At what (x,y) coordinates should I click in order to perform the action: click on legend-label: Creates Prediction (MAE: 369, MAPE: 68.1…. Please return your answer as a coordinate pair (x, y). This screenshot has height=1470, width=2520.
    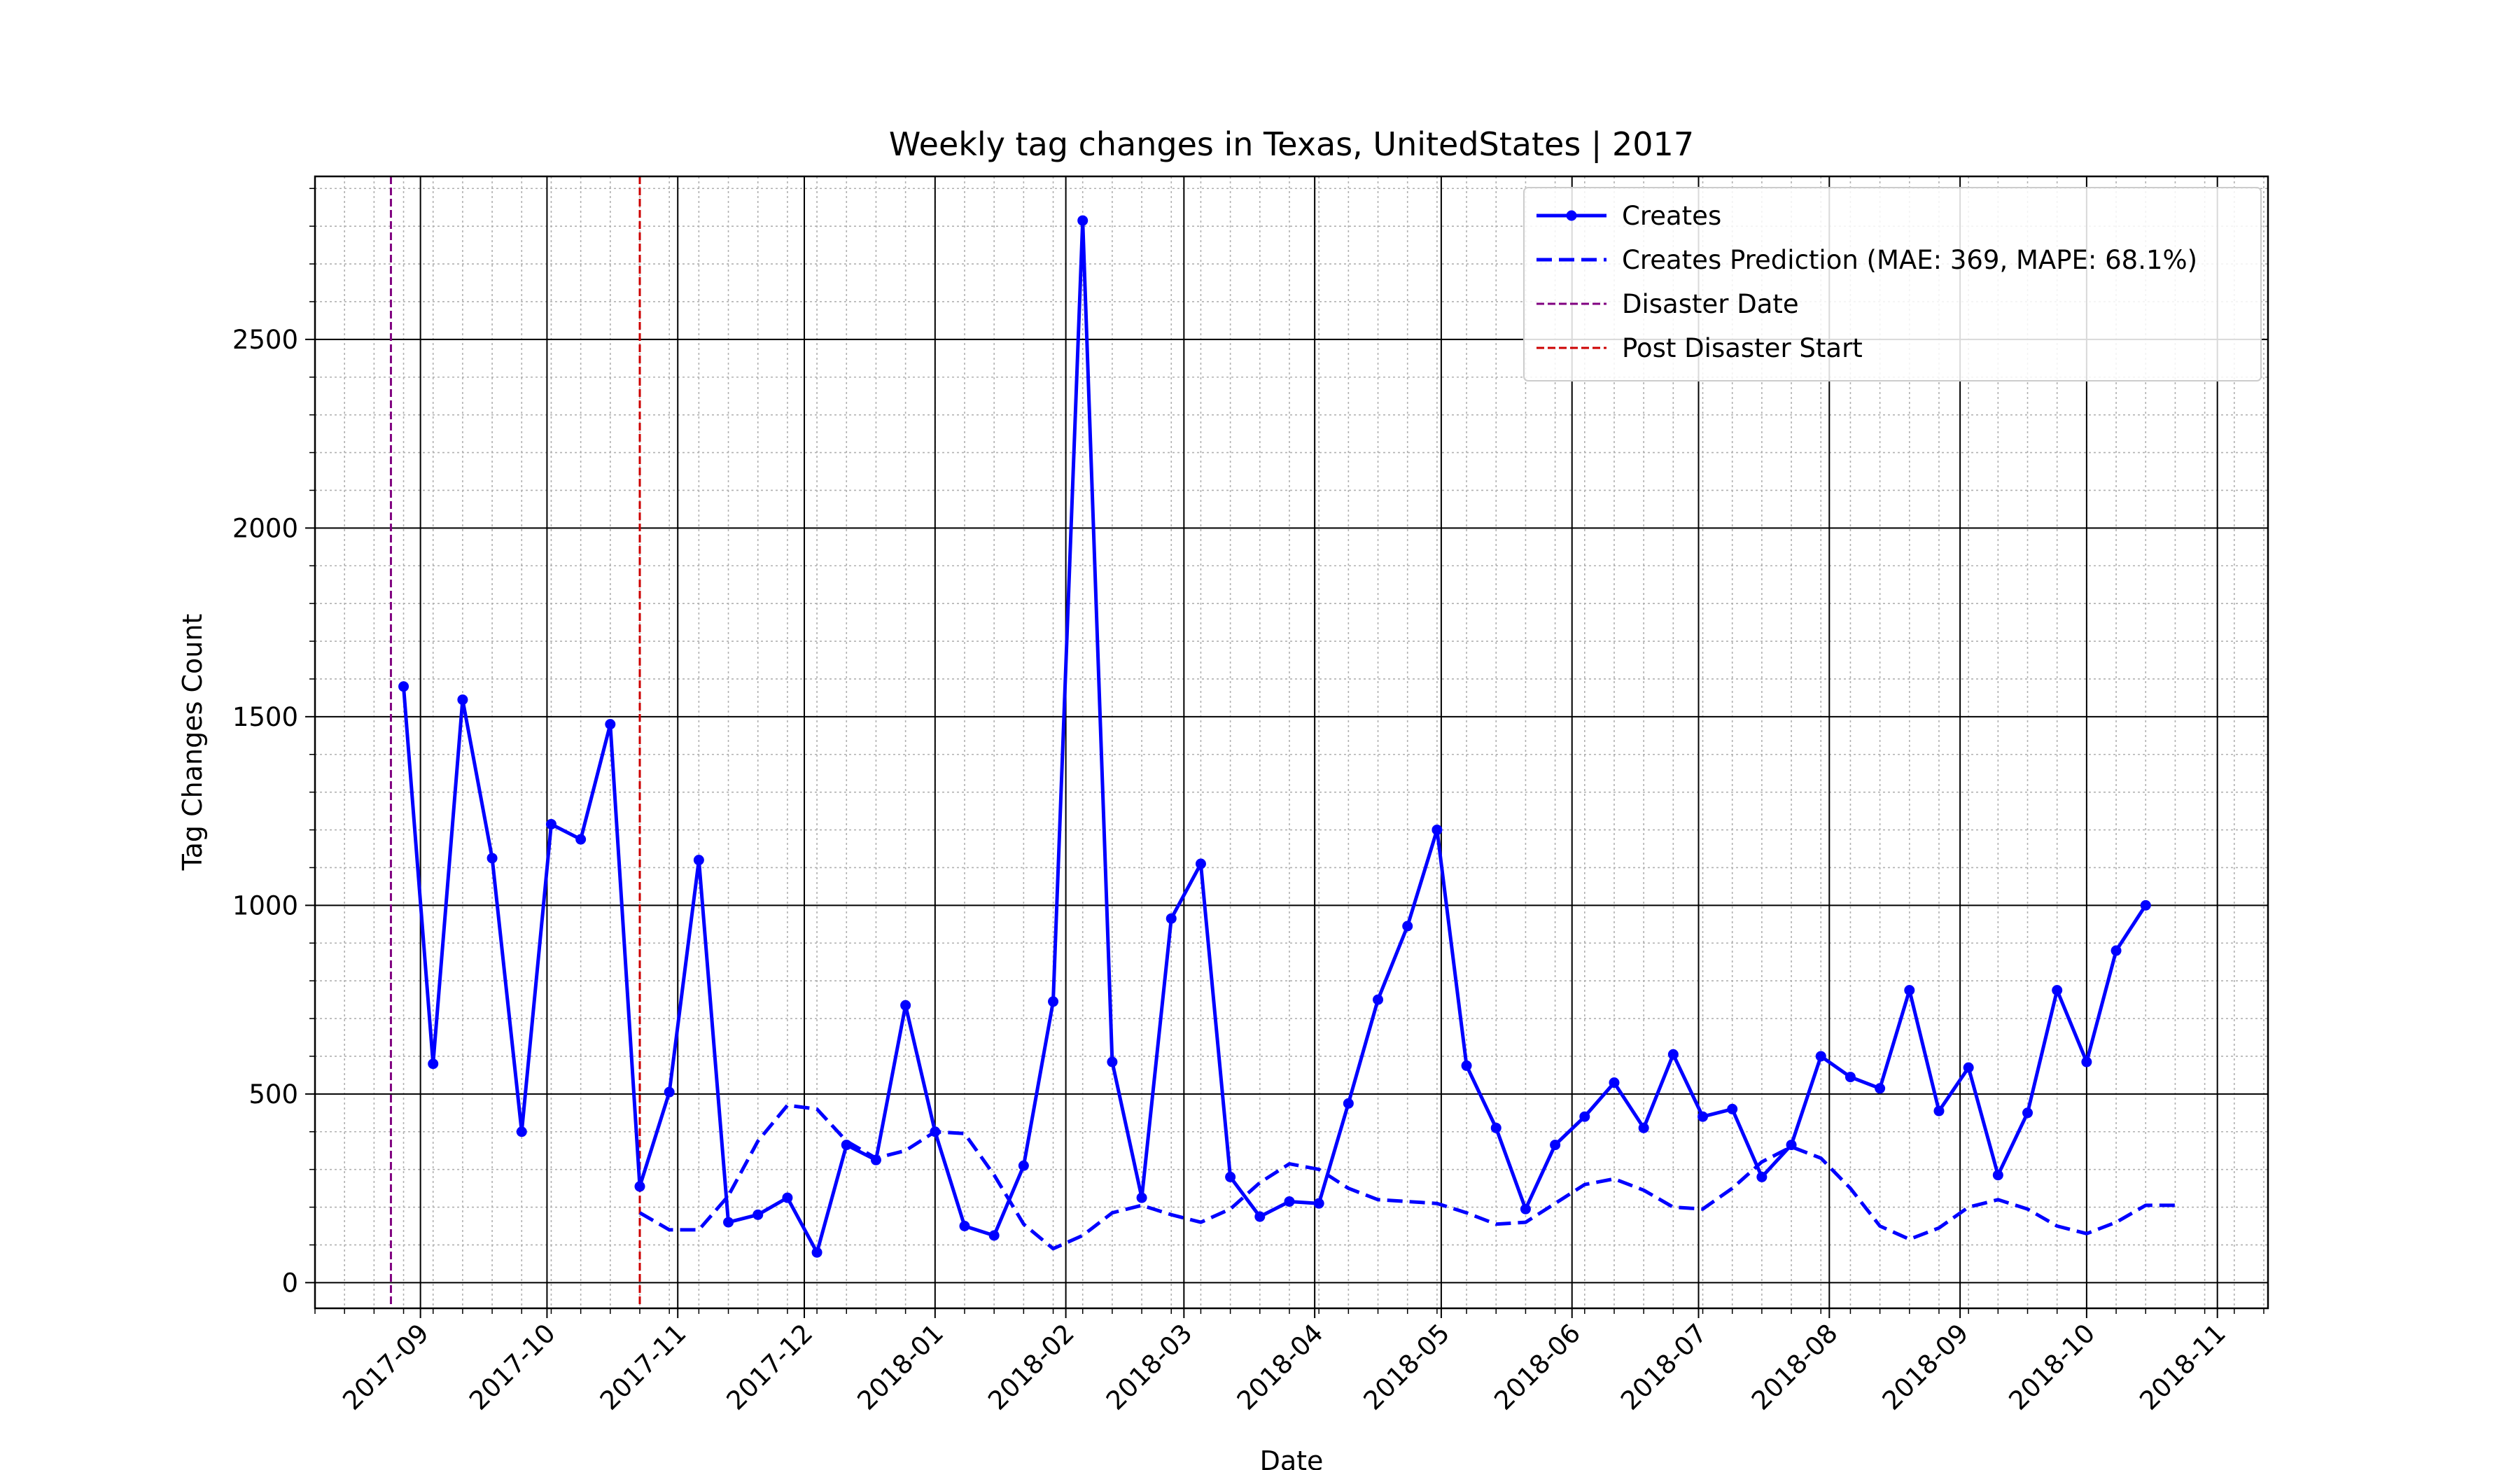
    Looking at the image, I should click on (1909, 260).